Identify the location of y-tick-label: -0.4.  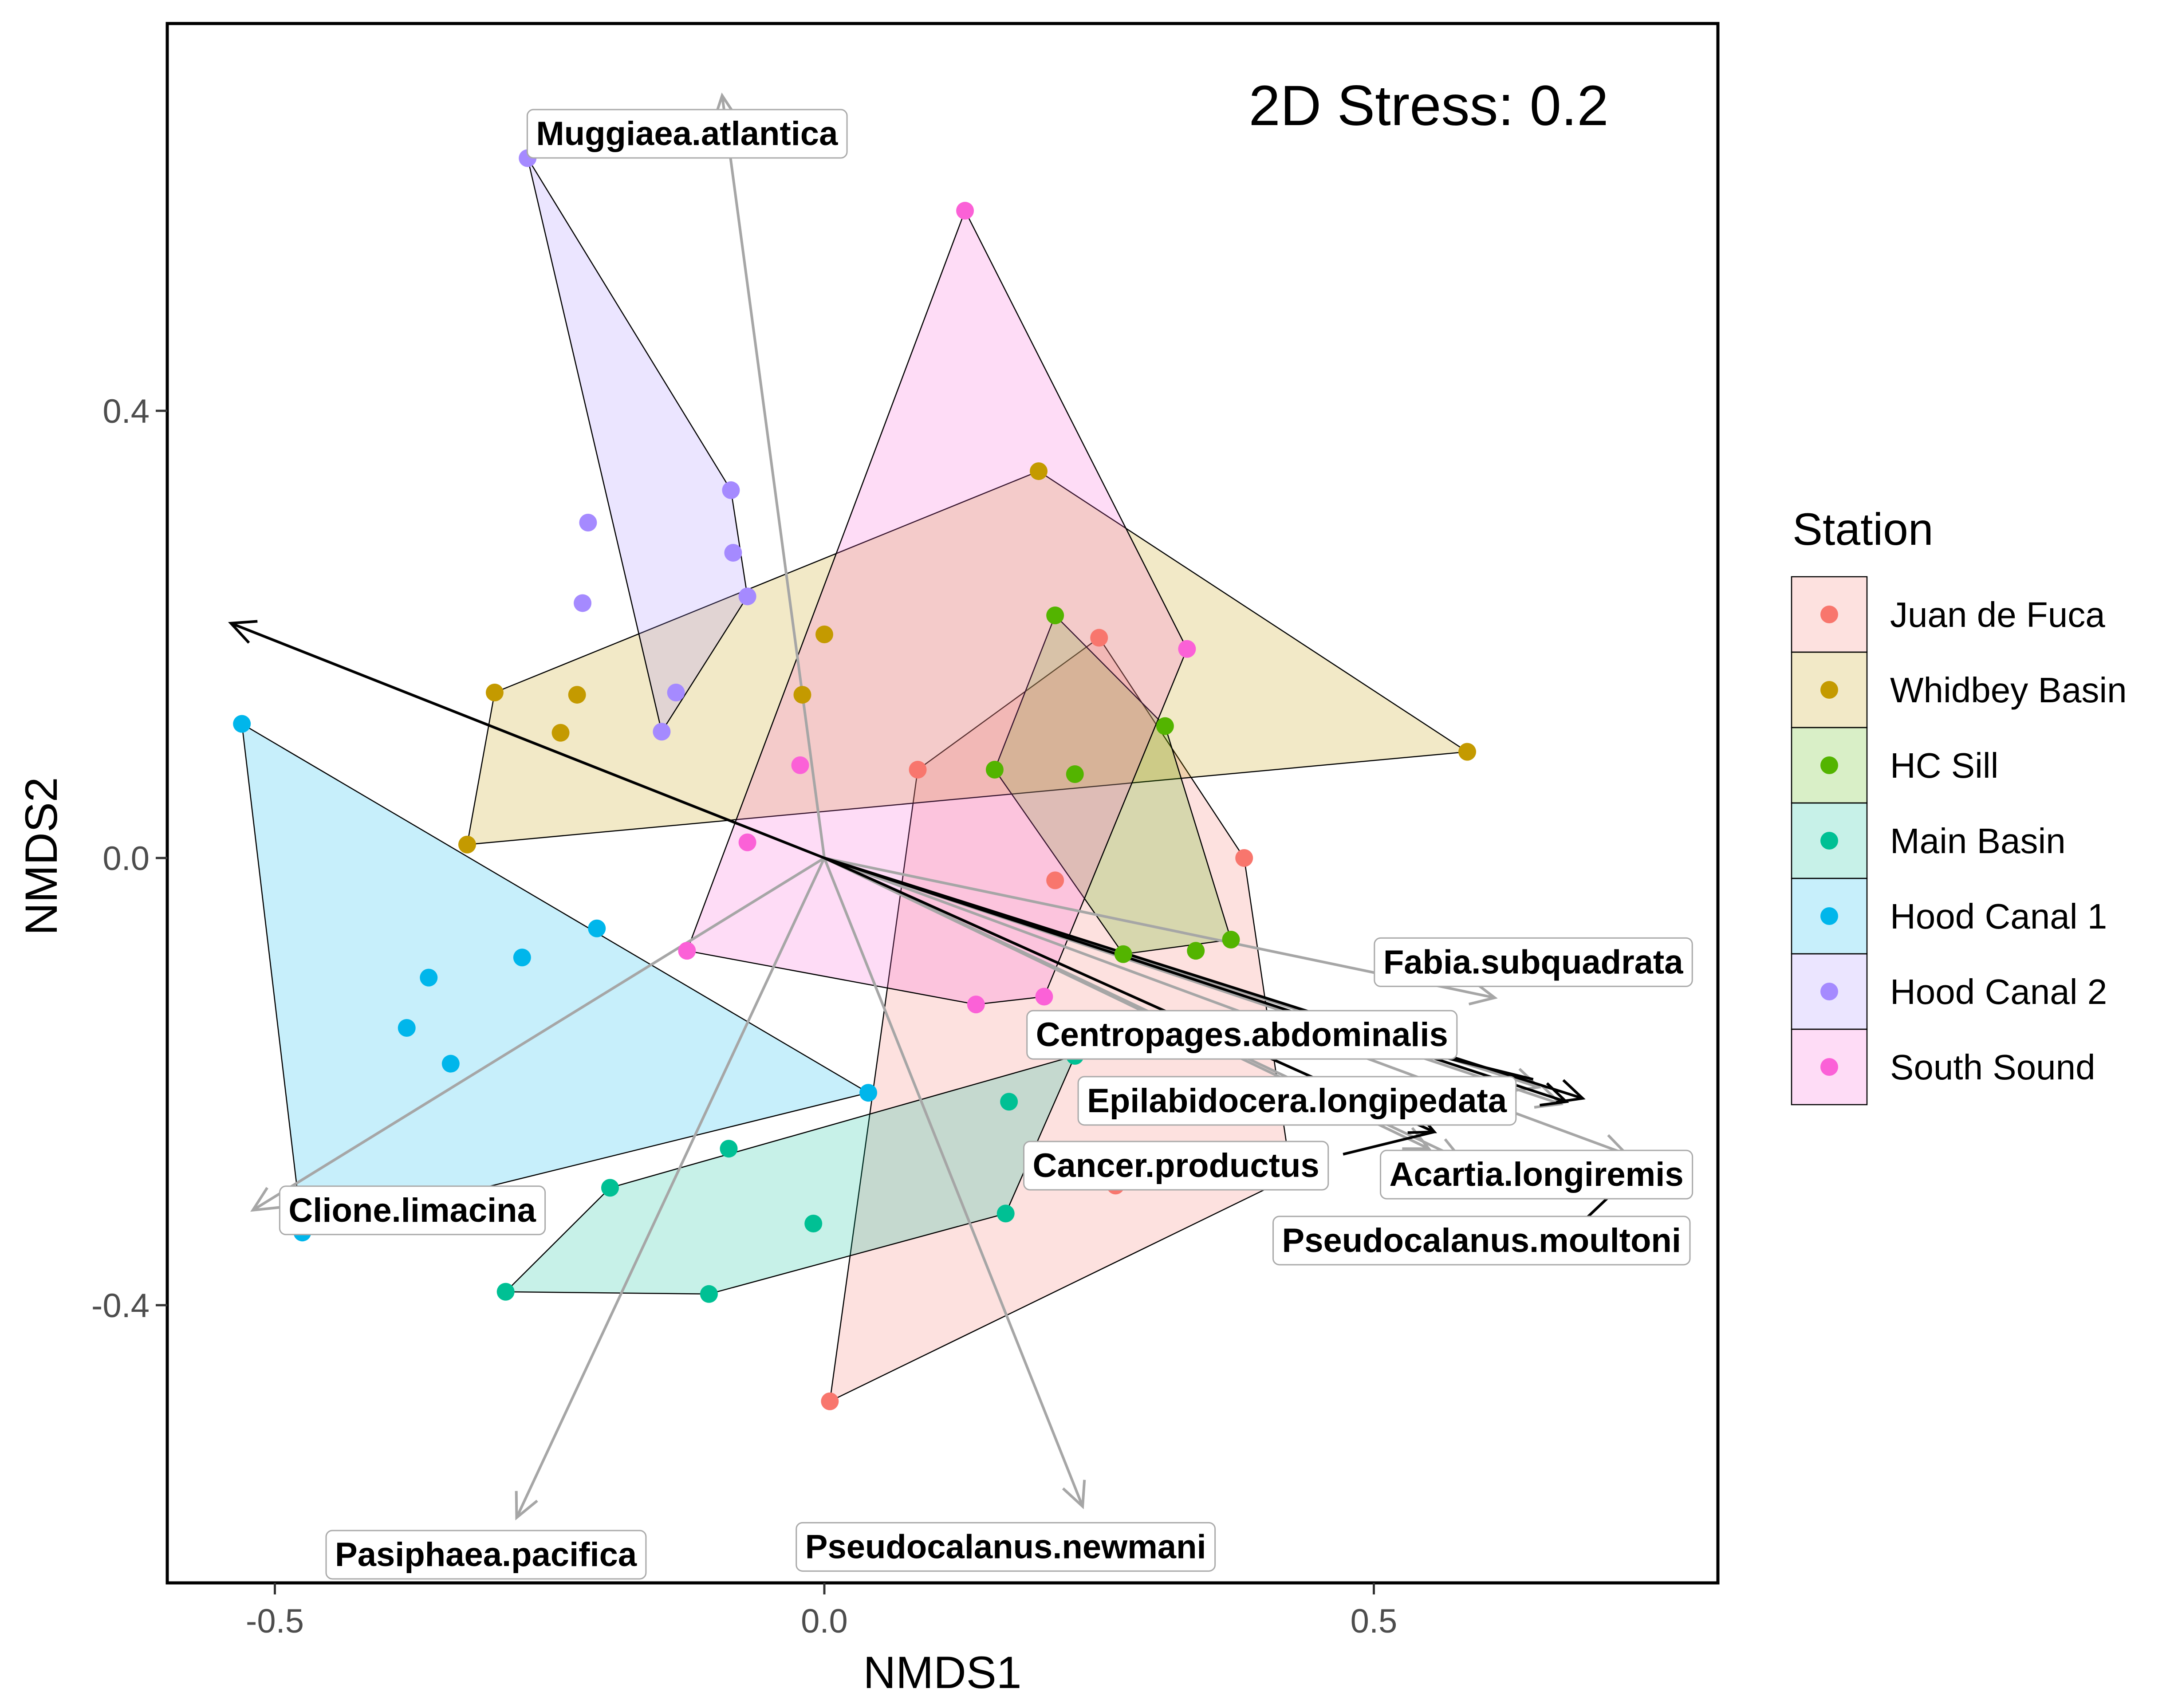
(120, 1306).